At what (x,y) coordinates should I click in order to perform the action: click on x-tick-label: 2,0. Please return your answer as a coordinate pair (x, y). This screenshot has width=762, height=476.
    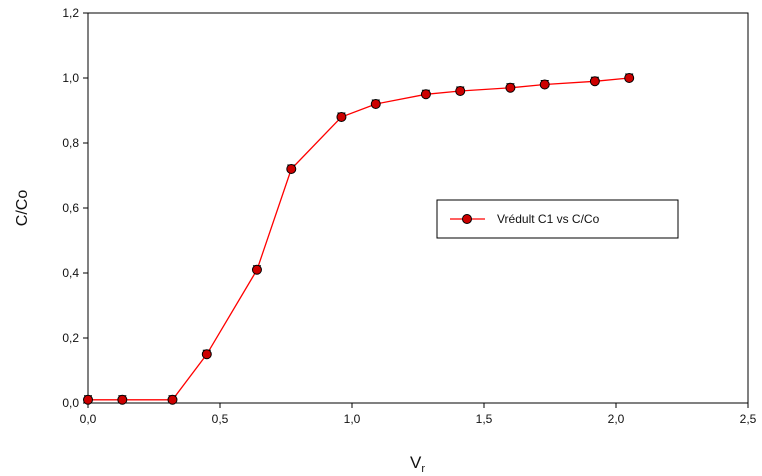
    Looking at the image, I should click on (616, 419).